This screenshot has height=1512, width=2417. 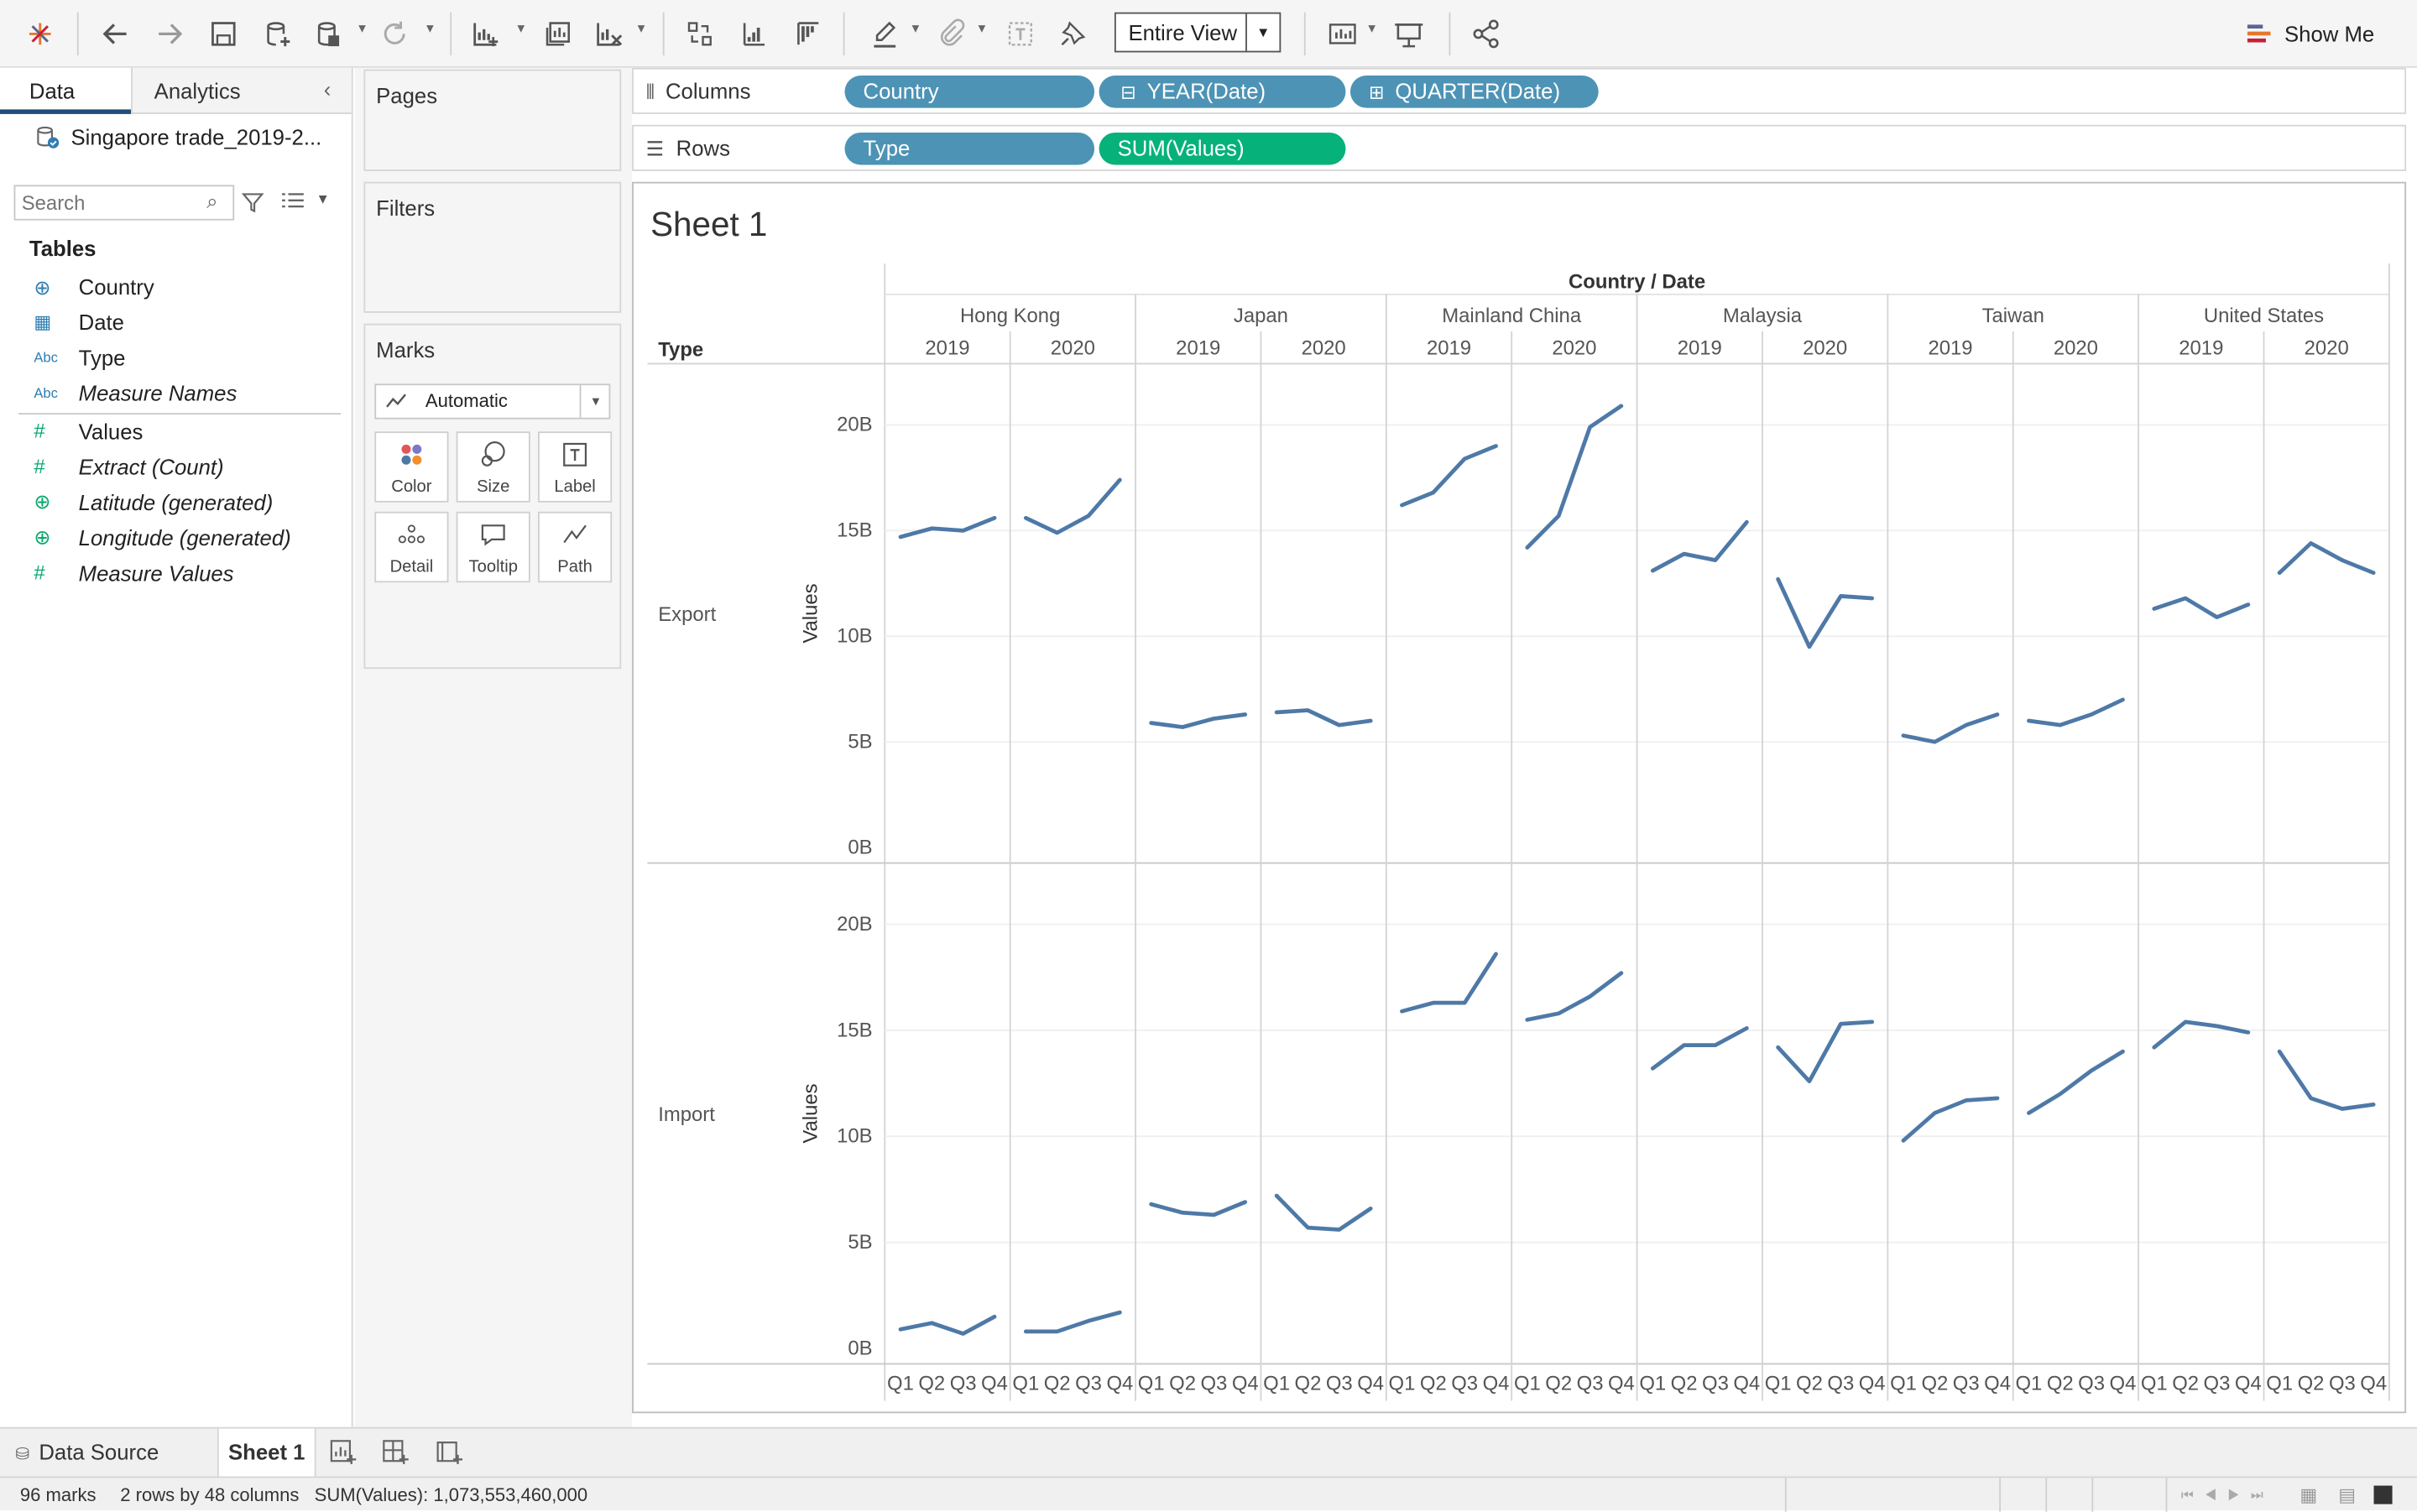 I want to click on tab-data: Data, so click(x=66, y=91).